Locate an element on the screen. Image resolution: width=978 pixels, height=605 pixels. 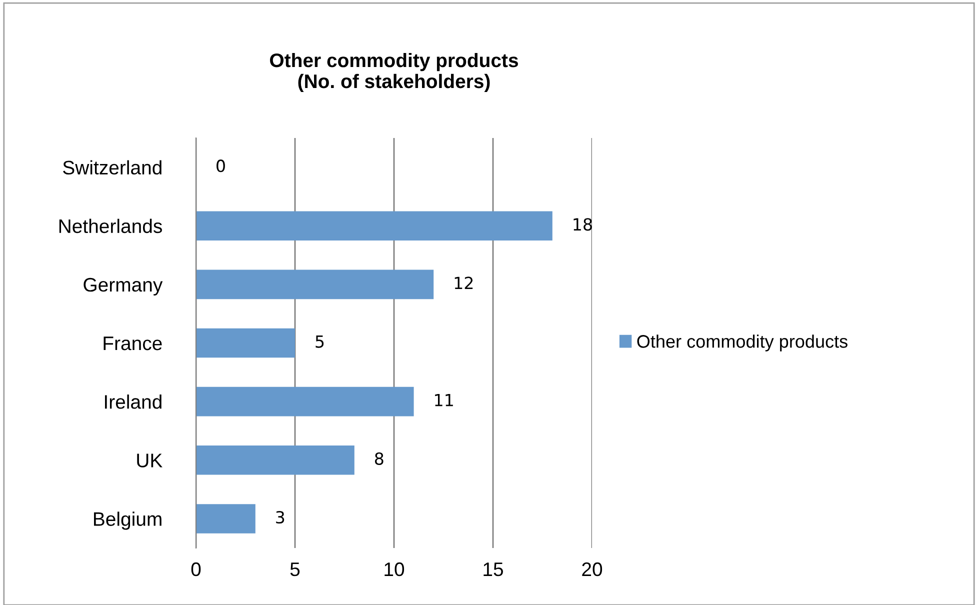
y-tick-label: Netherlands is located at coordinates (110, 226).